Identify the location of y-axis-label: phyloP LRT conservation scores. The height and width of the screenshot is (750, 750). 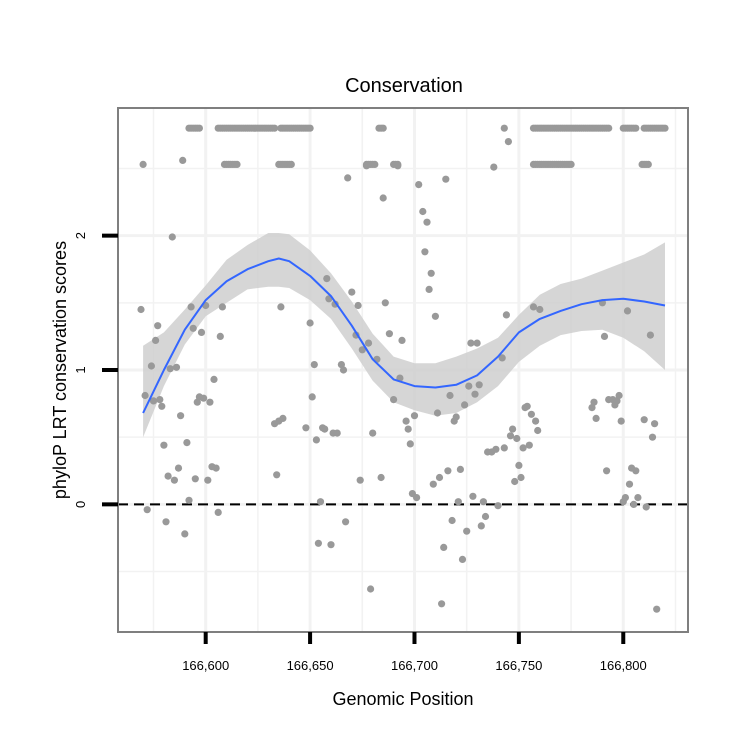
(60, 370).